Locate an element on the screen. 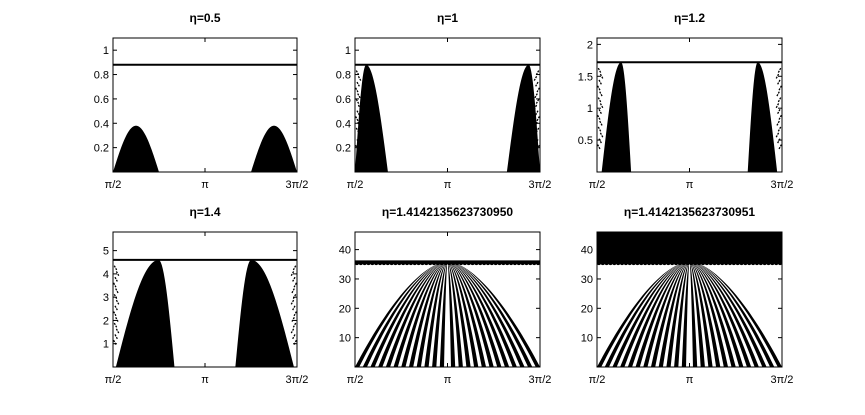  y-tick-label: 1.5 is located at coordinates (585, 77).